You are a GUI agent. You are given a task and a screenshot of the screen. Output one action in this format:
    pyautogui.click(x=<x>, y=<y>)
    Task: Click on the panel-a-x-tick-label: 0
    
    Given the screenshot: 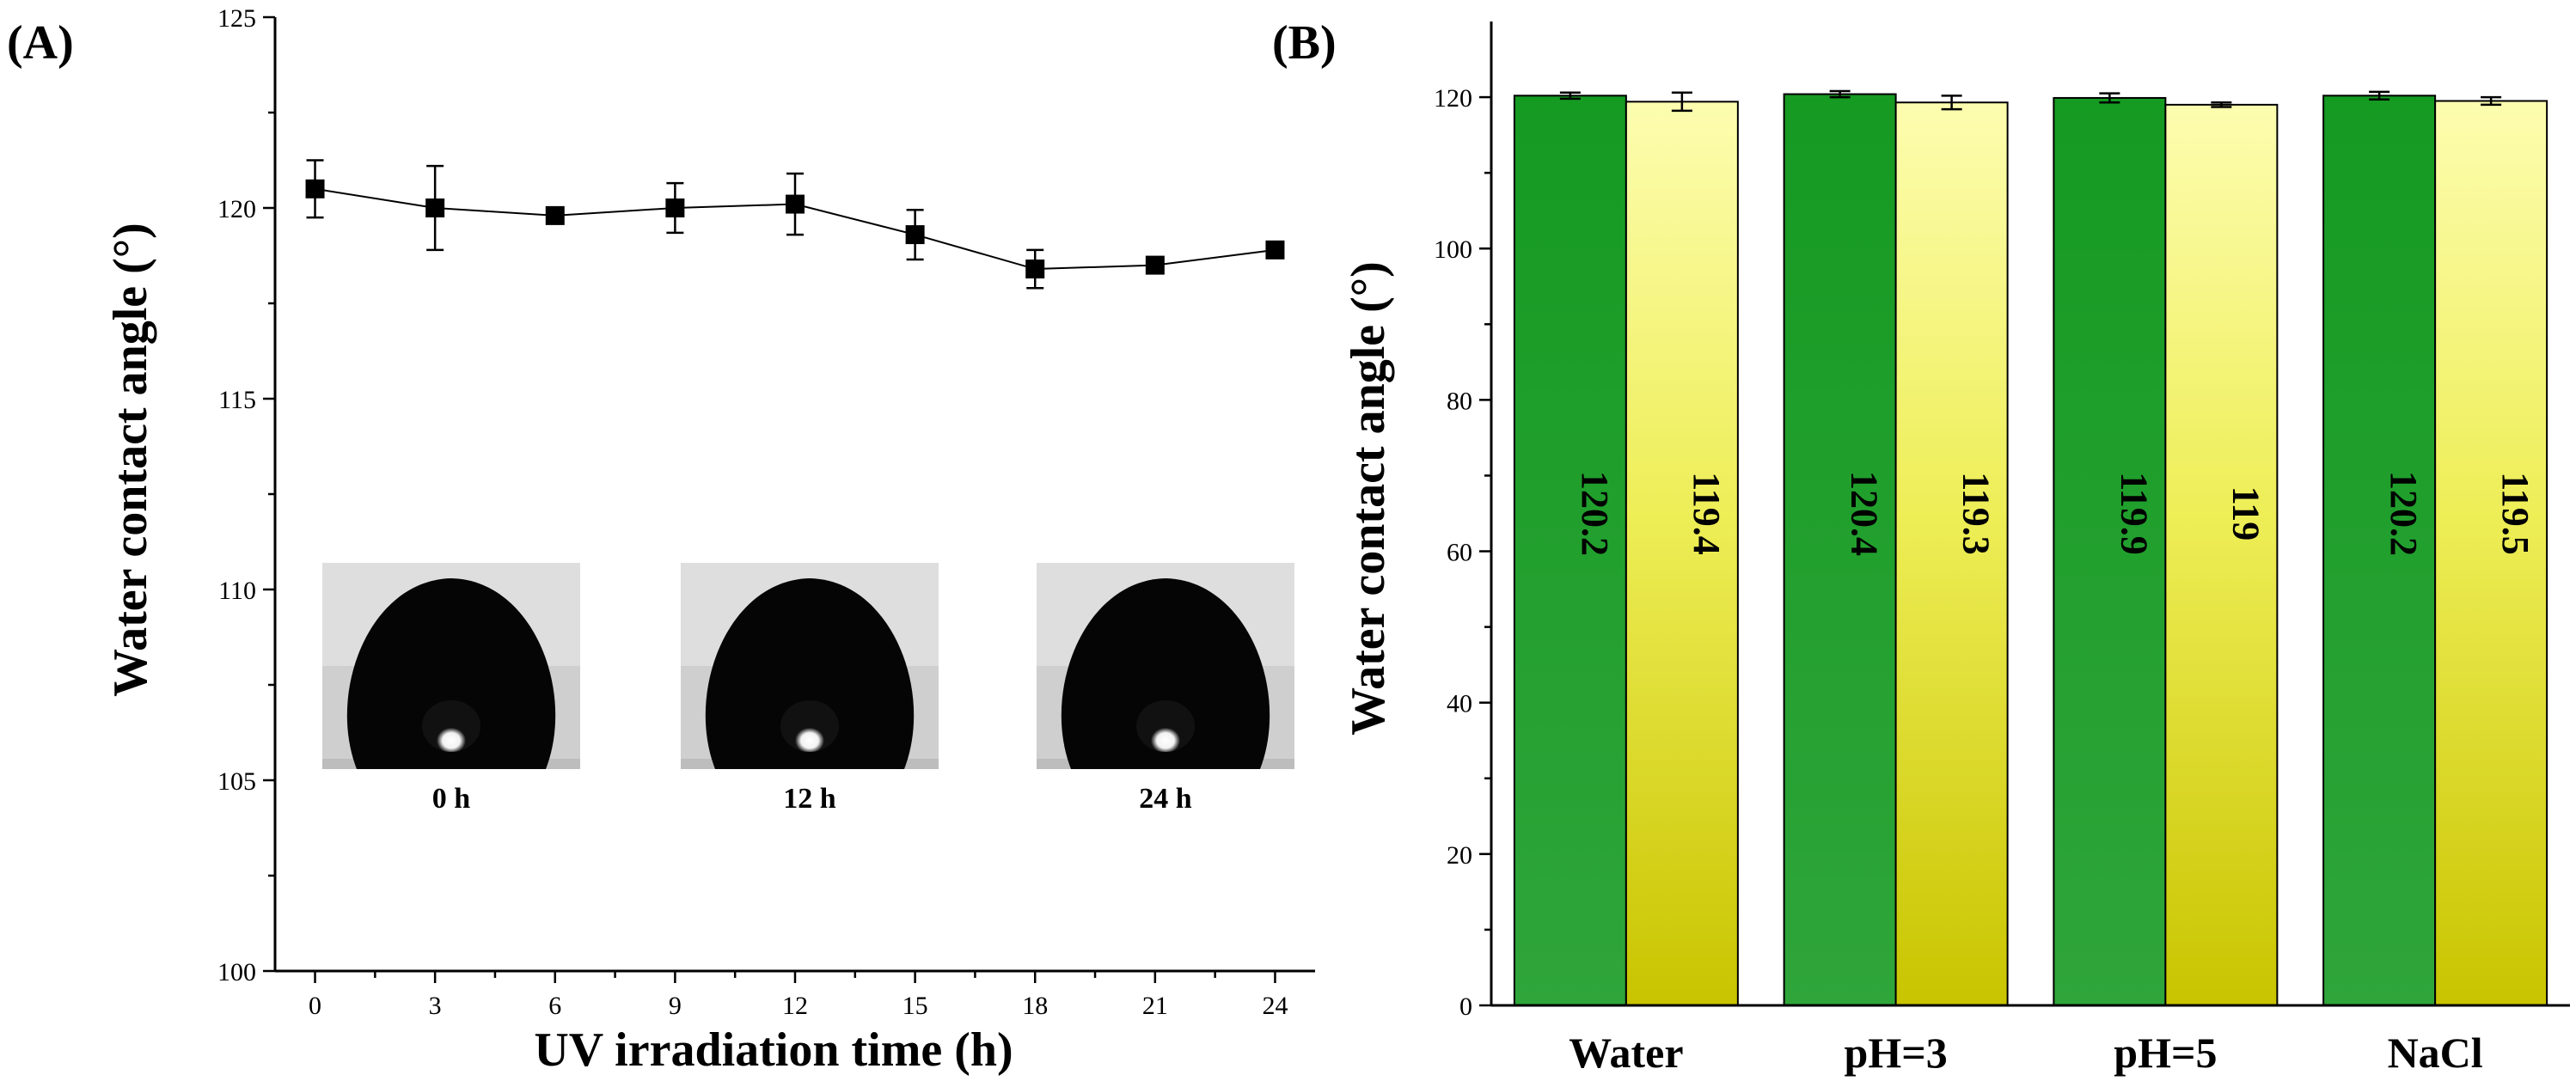 What is the action you would take?
    pyautogui.click(x=315, y=1006)
    